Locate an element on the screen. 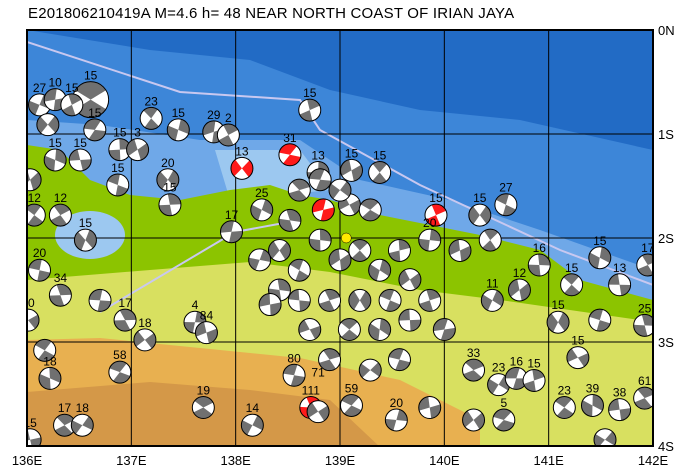 Image resolution: width=687 pixels, height=475 pixels. depth-label: 14 is located at coordinates (253, 408).